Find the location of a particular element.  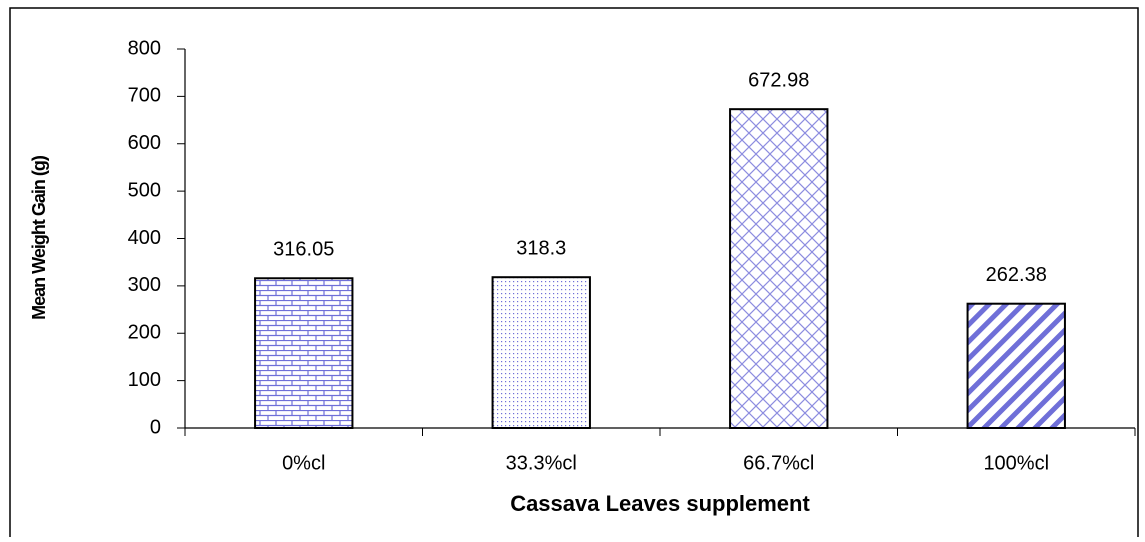

x-tick-label: 33.3%cl is located at coordinates (541, 463).